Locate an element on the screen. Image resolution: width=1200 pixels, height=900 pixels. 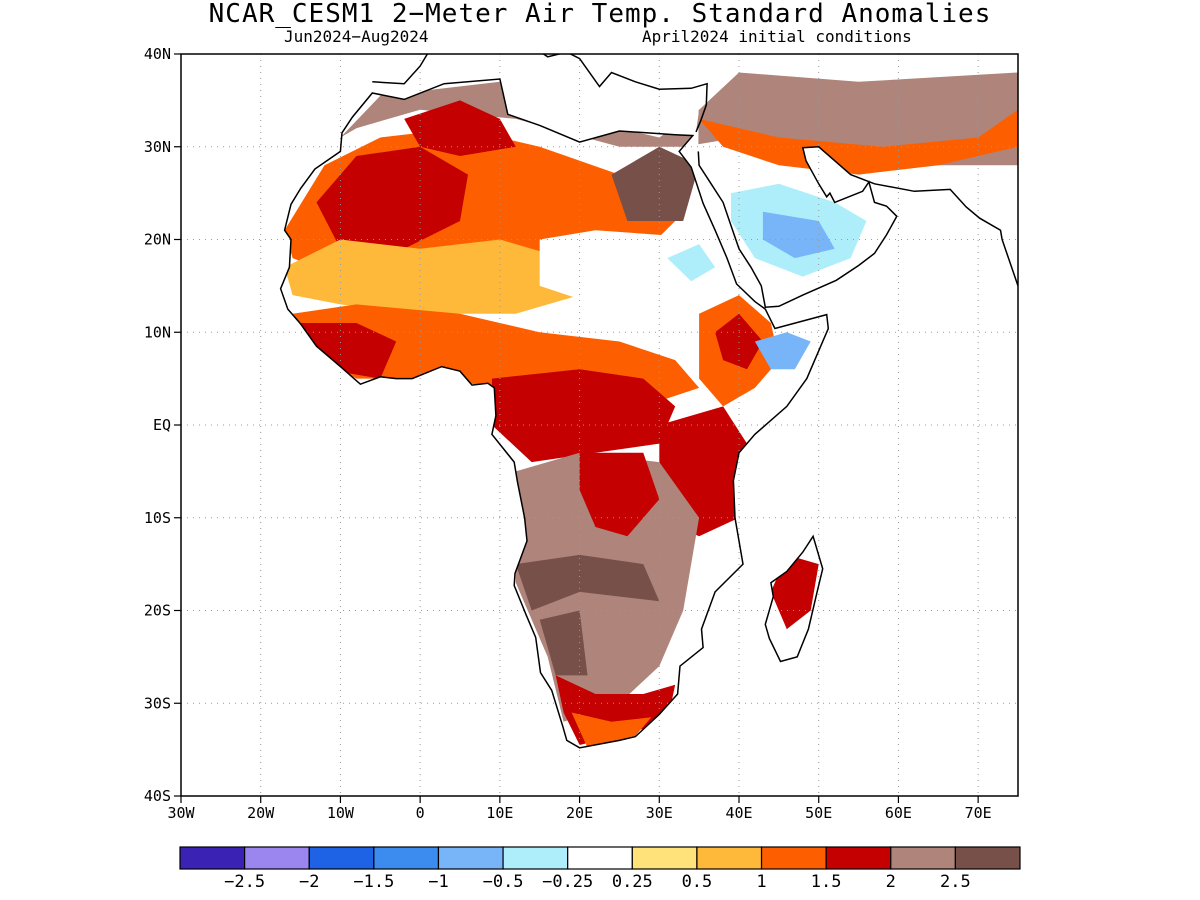
lon-tick-label: 10E is located at coordinates (499, 813).